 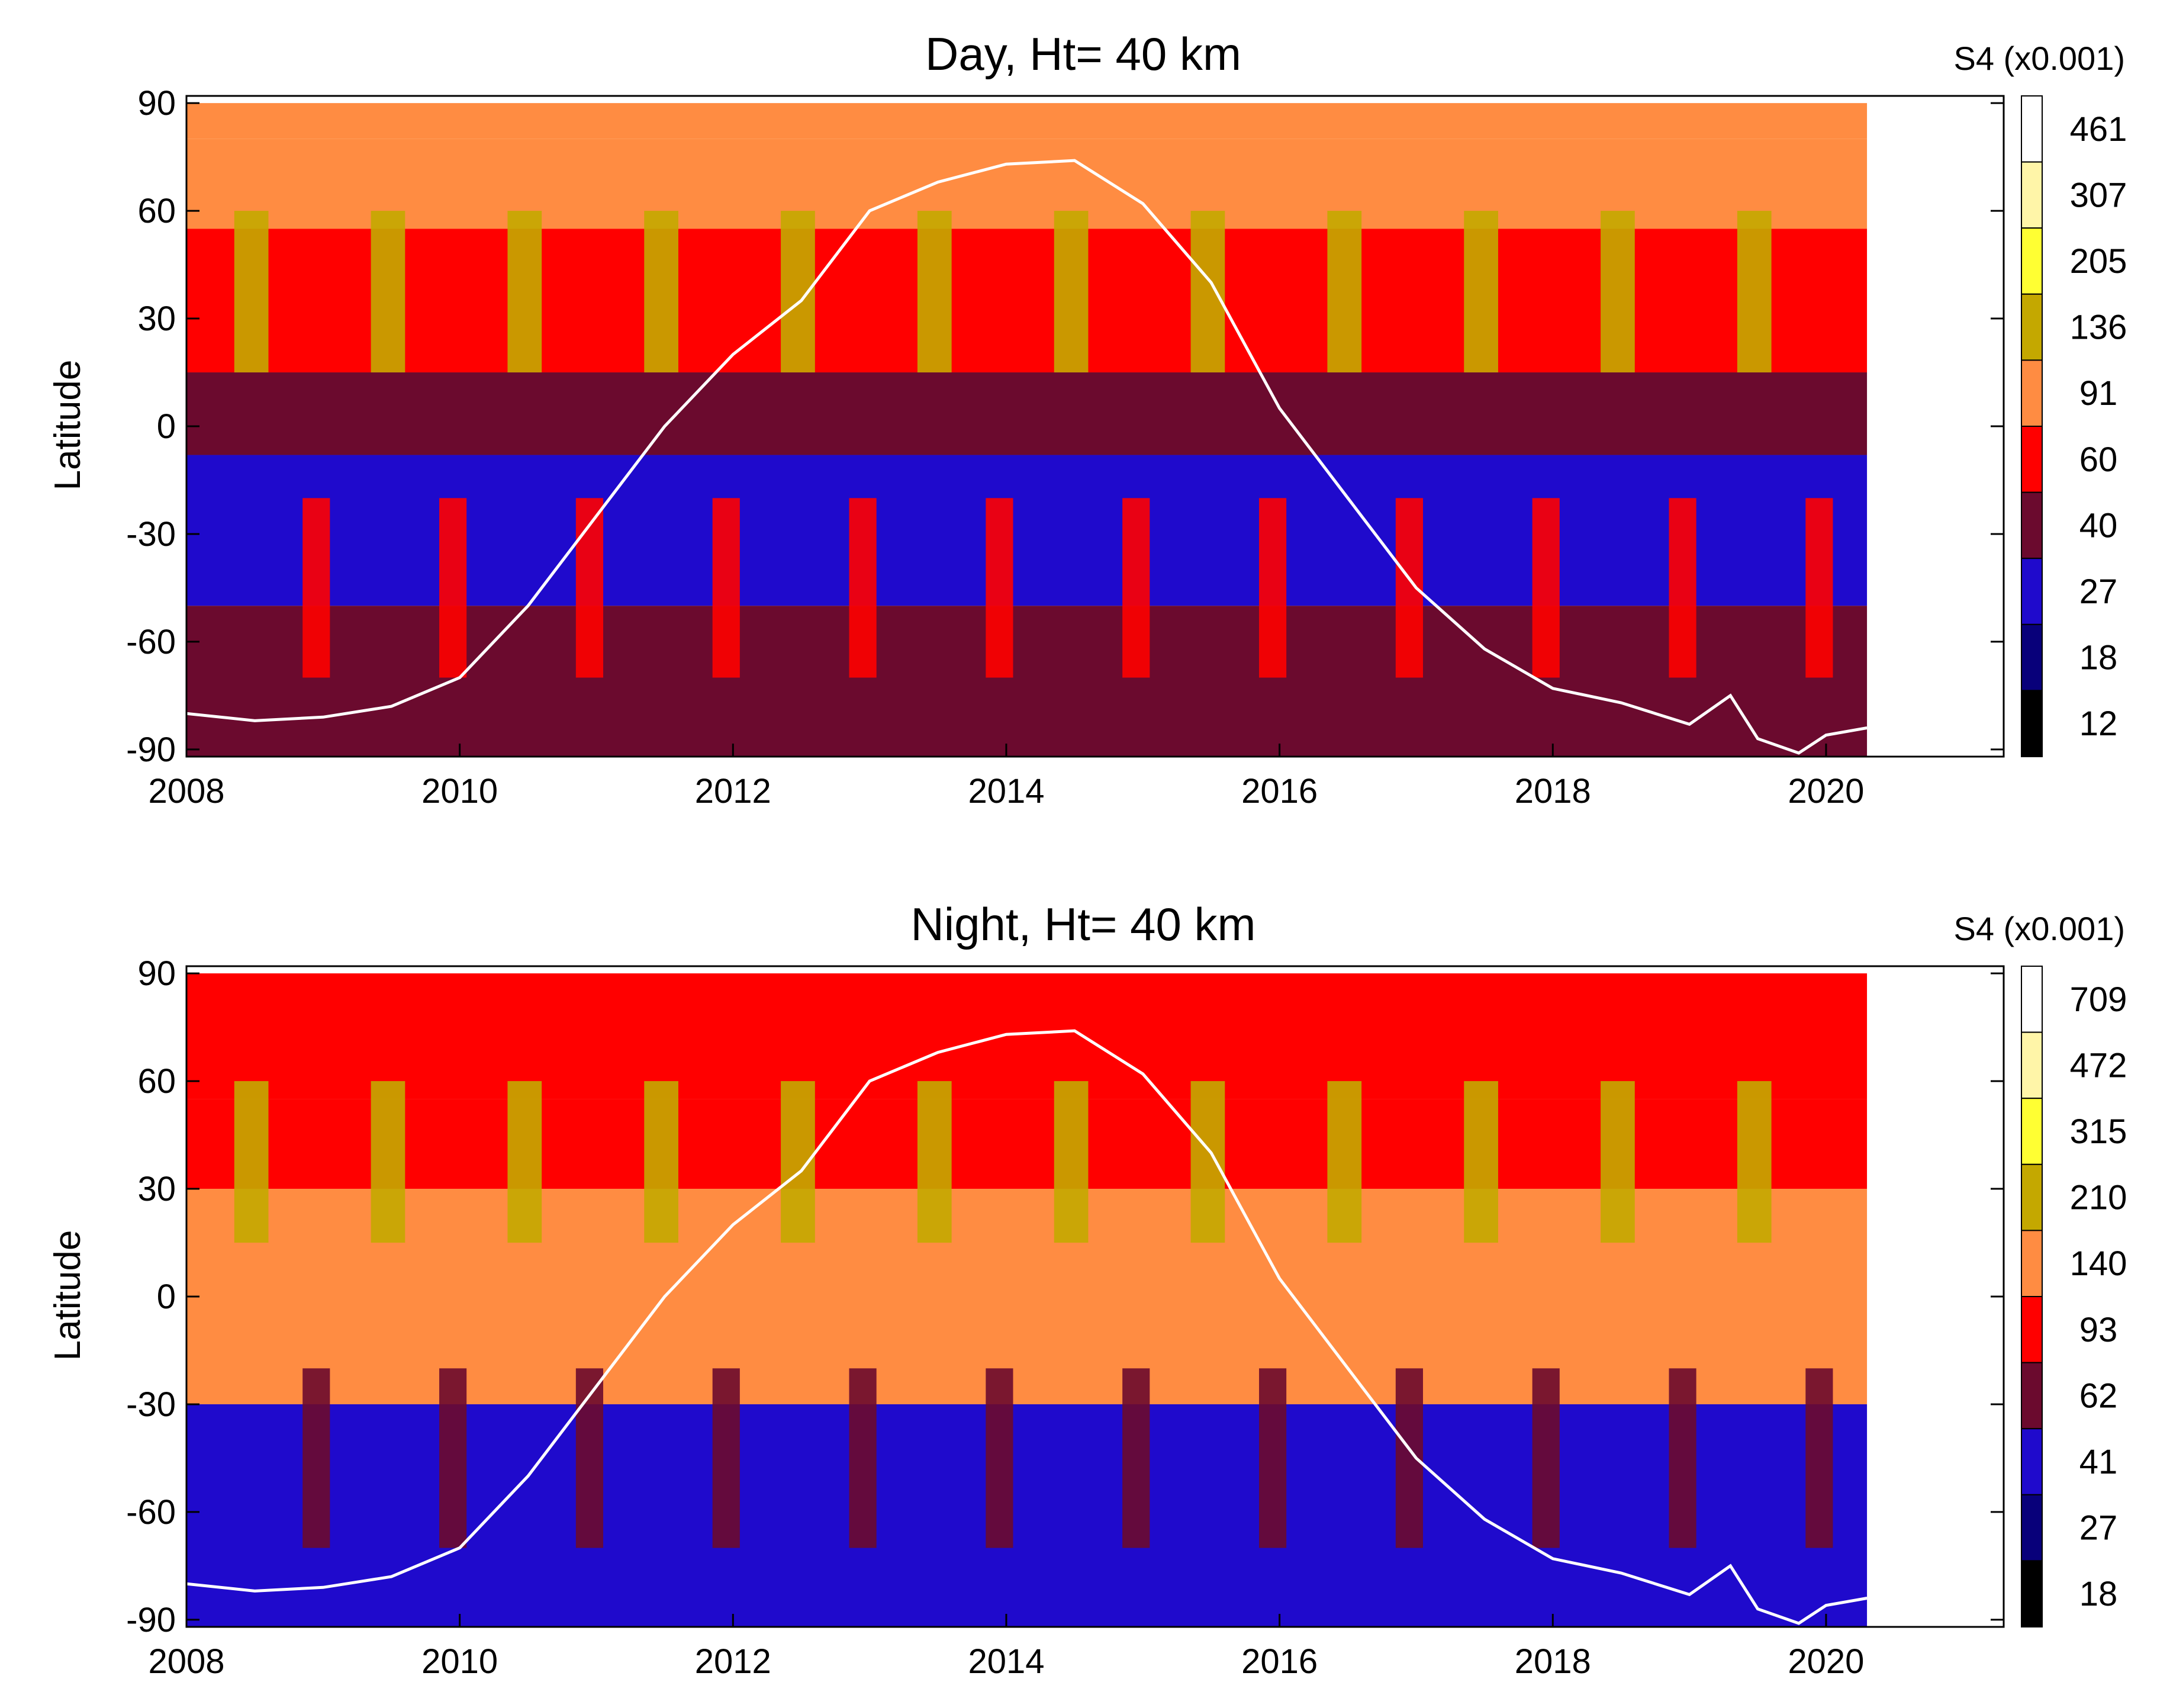 What do you see at coordinates (2098, 1198) in the screenshot?
I see `colorbar-label: 210` at bounding box center [2098, 1198].